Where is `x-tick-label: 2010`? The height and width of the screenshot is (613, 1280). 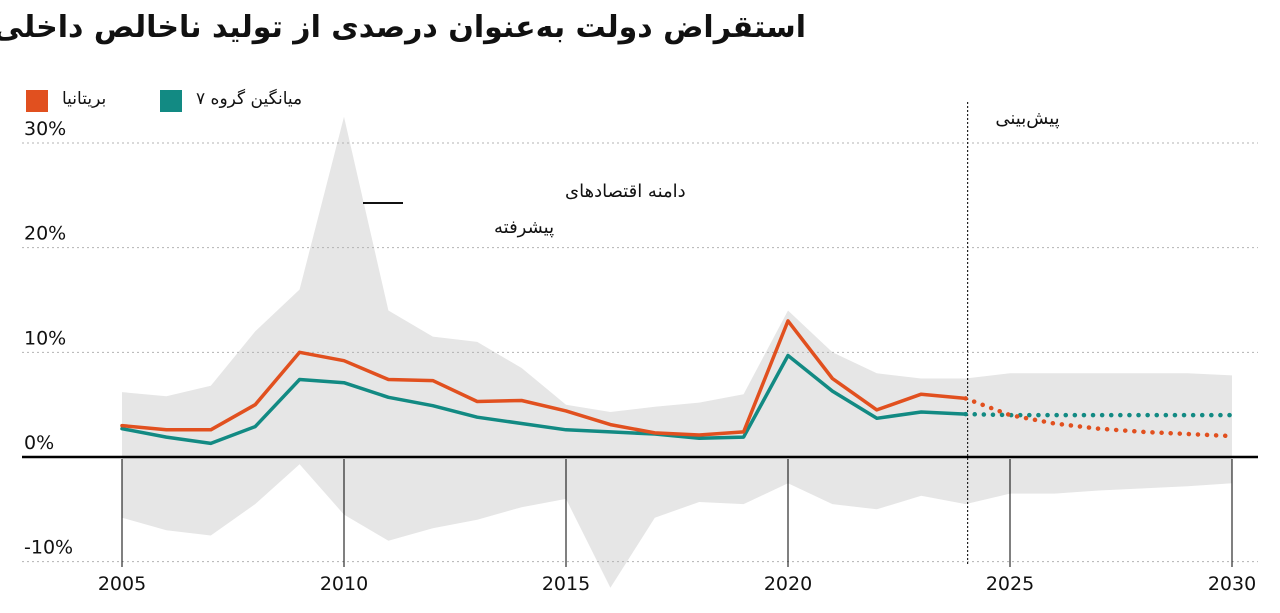 x-tick-label: 2010 is located at coordinates (344, 584).